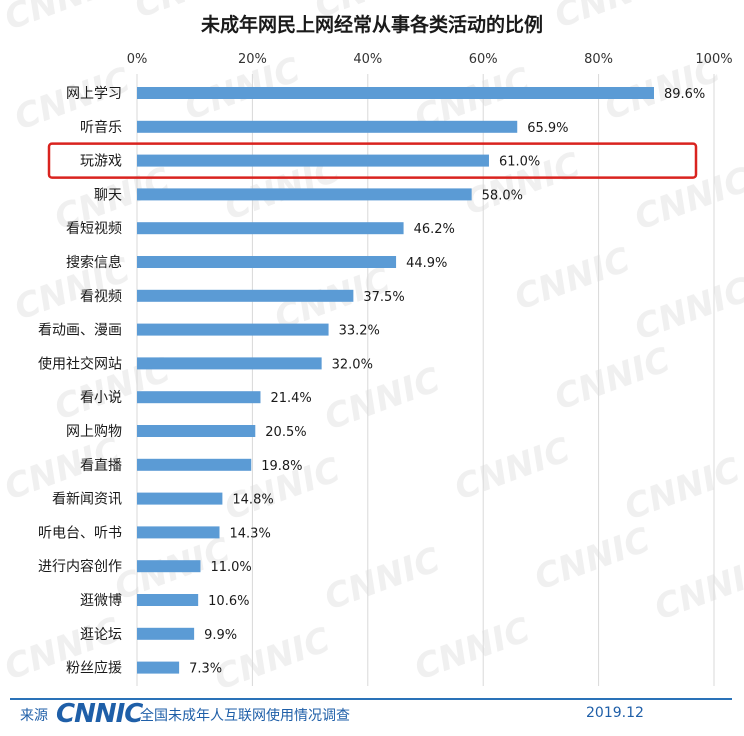 Image resolution: width=744 pixels, height=736 pixels. What do you see at coordinates (94, 432) in the screenshot?
I see `category-label: 网上购物` at bounding box center [94, 432].